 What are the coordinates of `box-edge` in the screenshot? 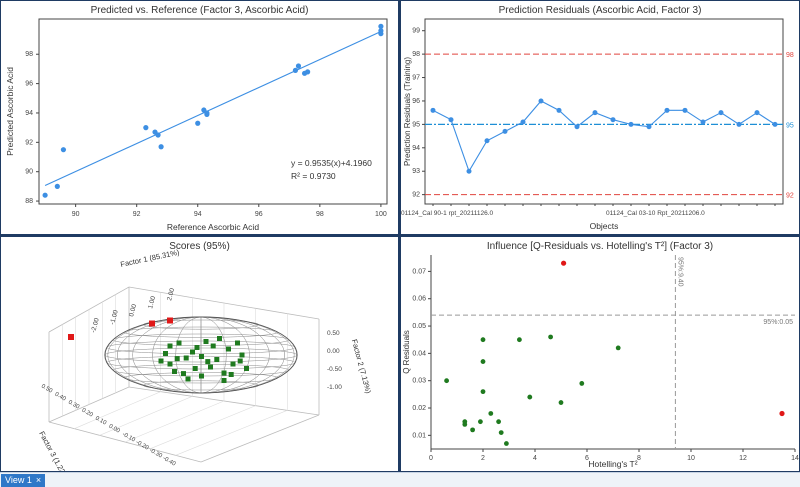 It's located at (260, 438).